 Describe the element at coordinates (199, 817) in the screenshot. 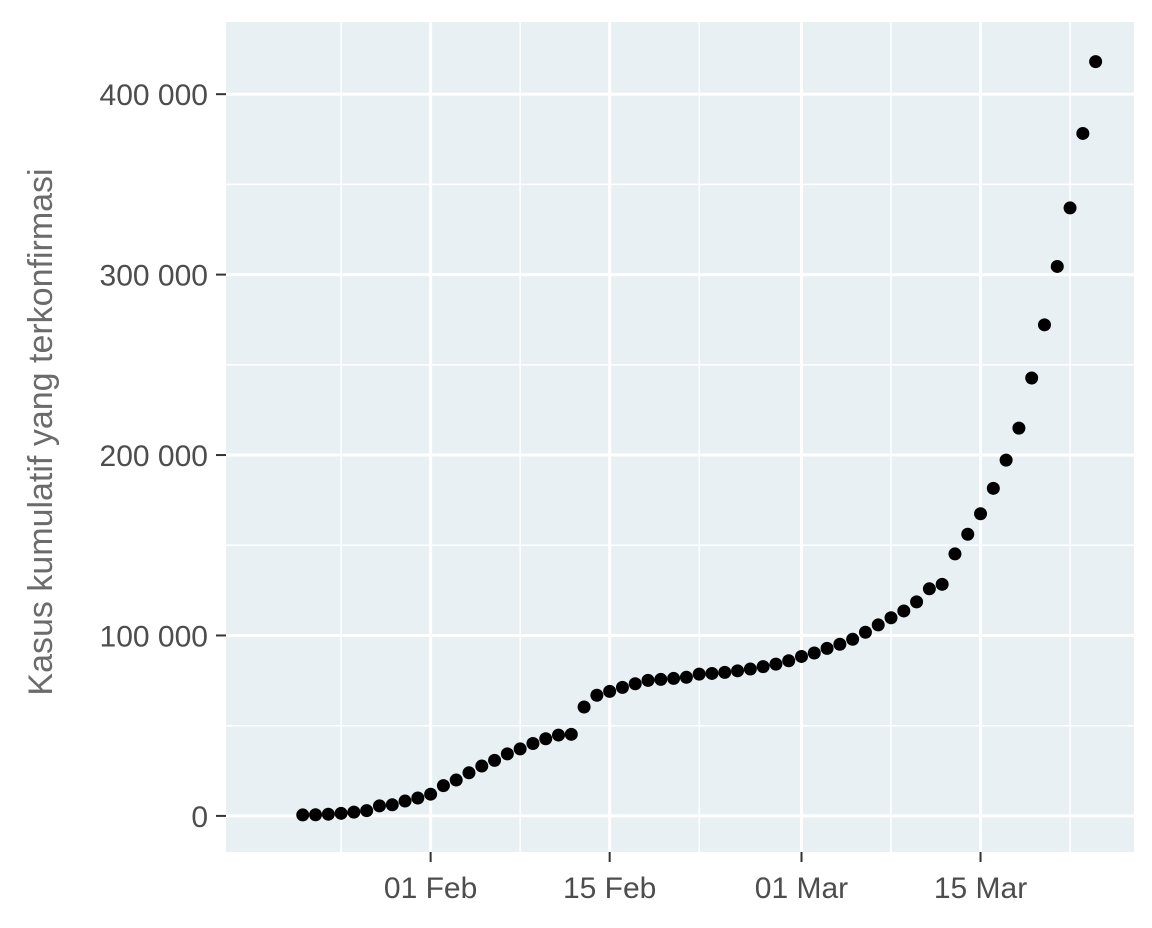

I see `y-tick-label: 0` at that location.